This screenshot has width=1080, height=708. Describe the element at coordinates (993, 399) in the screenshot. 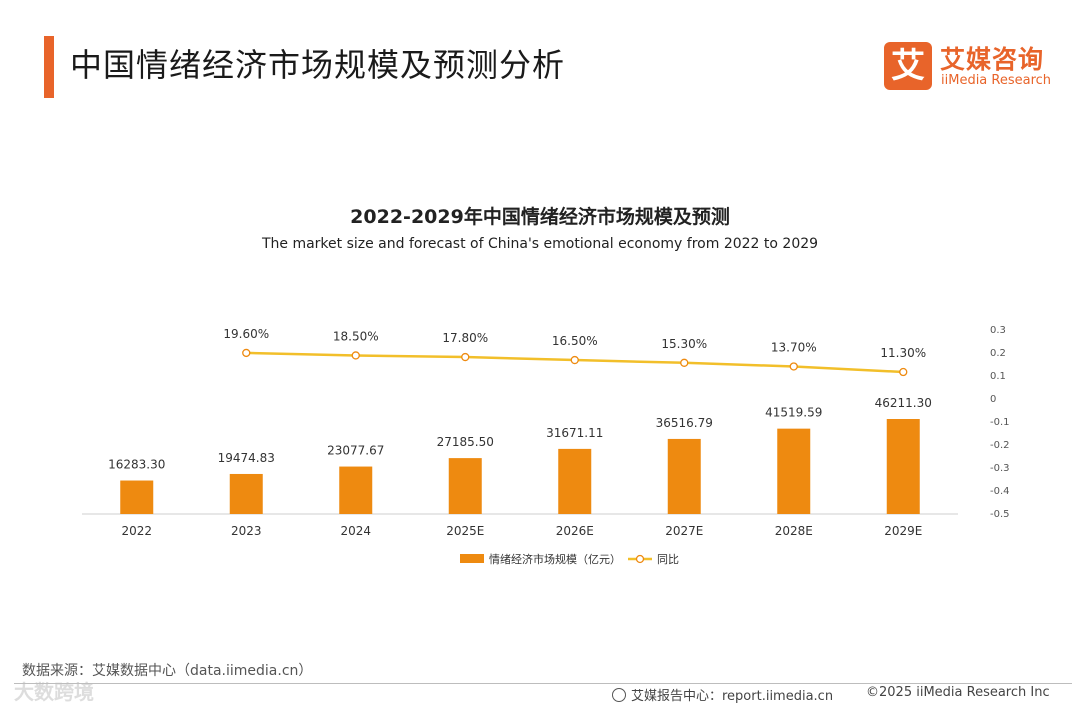

I see `right-axis-tick: 0` at that location.